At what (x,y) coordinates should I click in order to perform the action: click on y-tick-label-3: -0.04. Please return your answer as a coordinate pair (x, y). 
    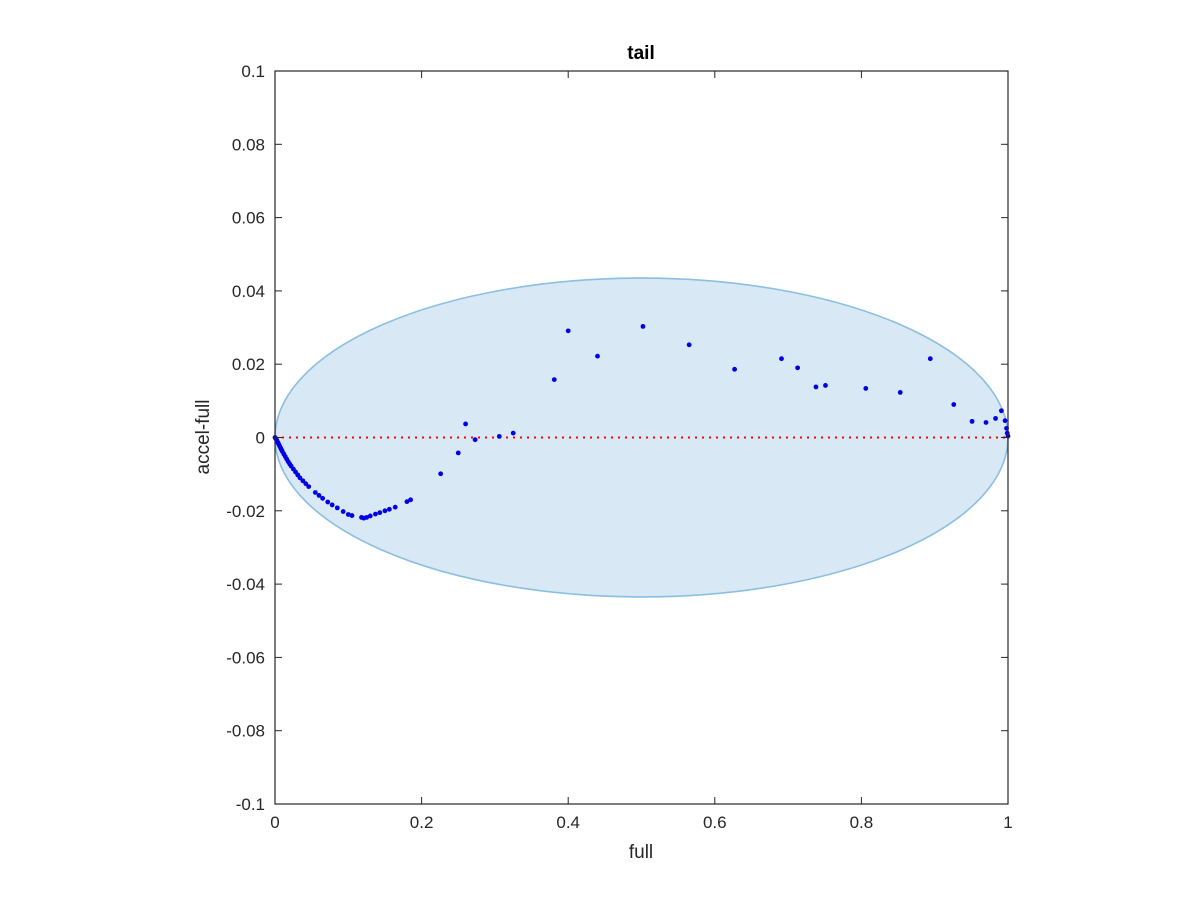
    Looking at the image, I should click on (245, 584).